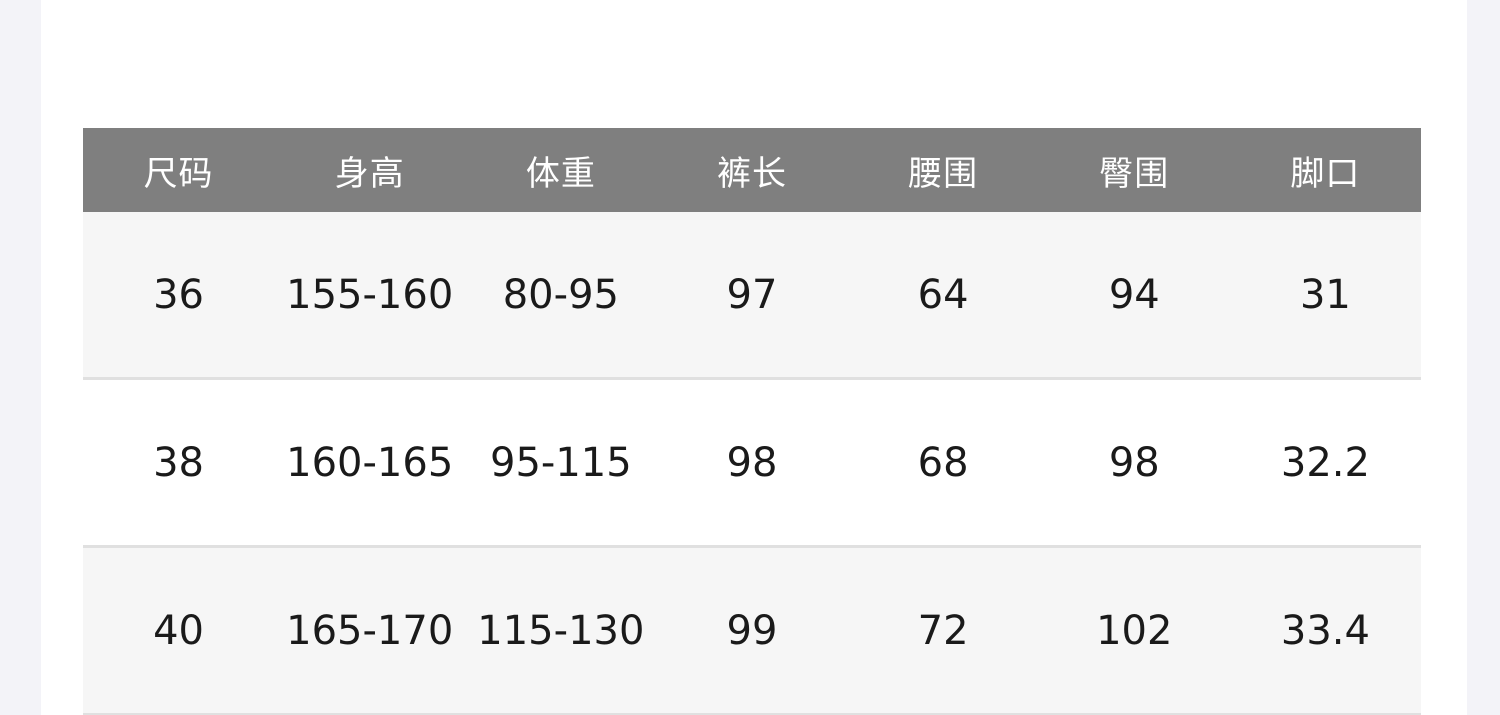  I want to click on header-cell-size: 尺码, so click(178, 173).